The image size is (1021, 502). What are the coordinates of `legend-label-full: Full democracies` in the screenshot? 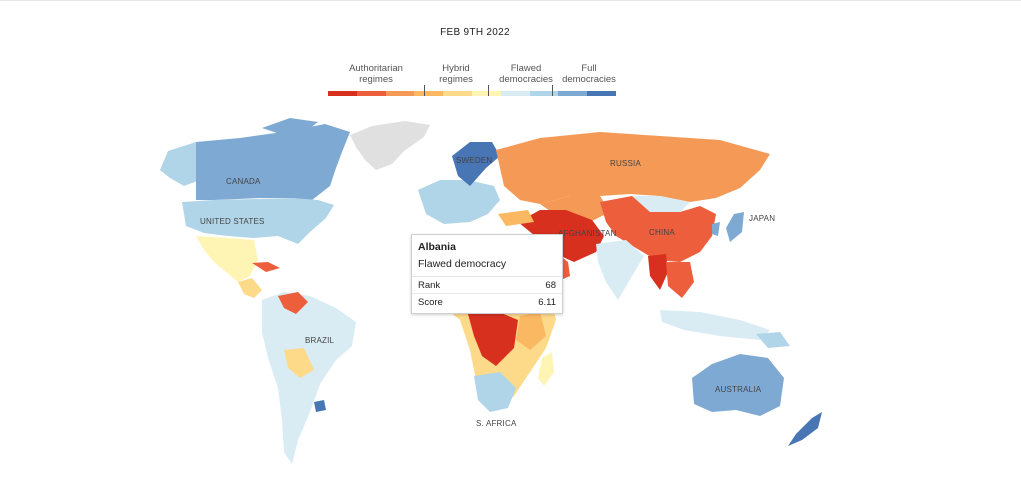 It's located at (589, 74).